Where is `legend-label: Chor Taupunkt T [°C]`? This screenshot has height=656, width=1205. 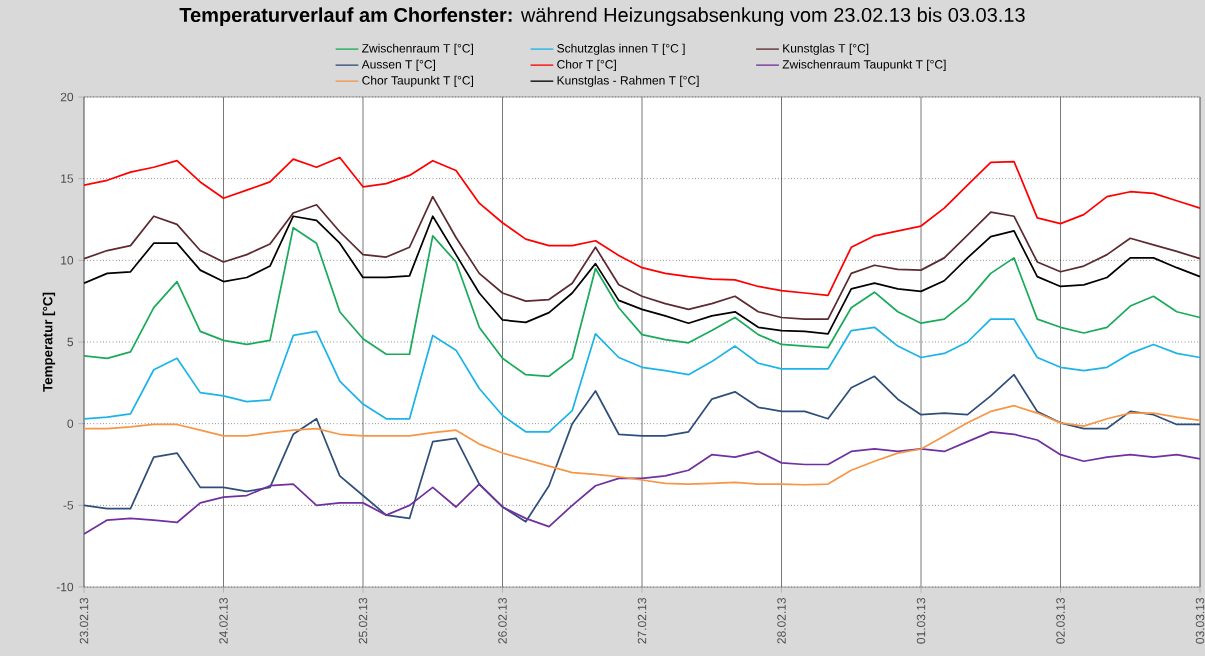
legend-label: Chor Taupunkt T [°C] is located at coordinates (417, 81).